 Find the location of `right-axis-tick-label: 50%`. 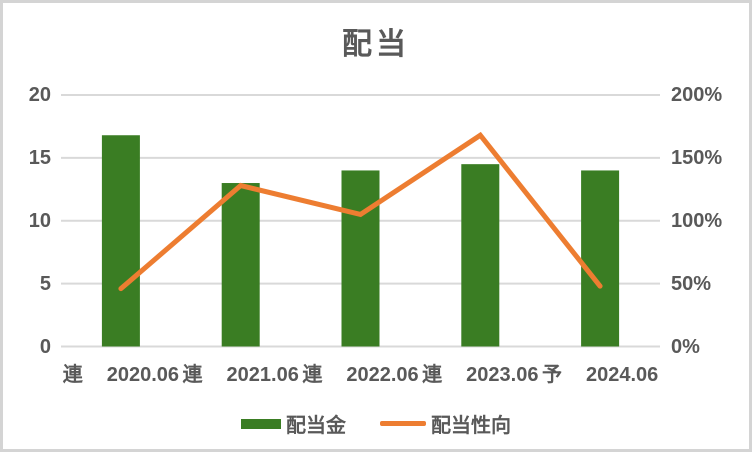

right-axis-tick-label: 50% is located at coordinates (691, 283).